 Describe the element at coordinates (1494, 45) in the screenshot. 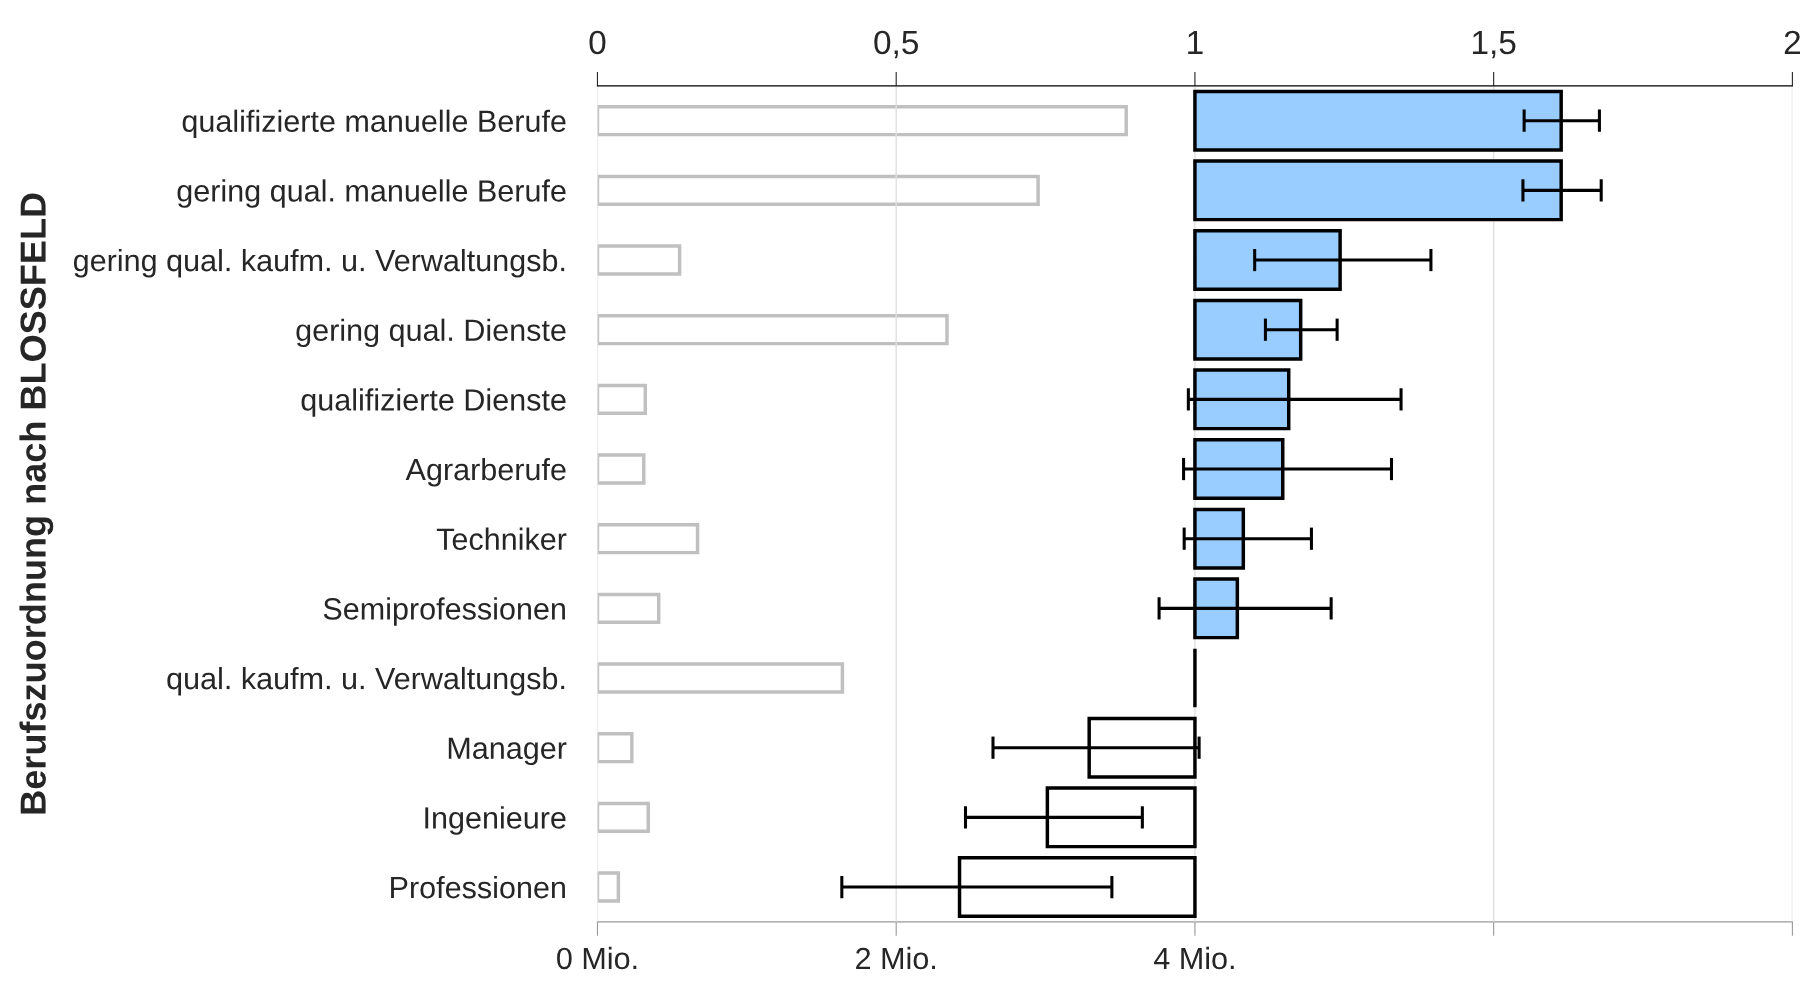

I see `x2-tick-label: 1,5` at that location.